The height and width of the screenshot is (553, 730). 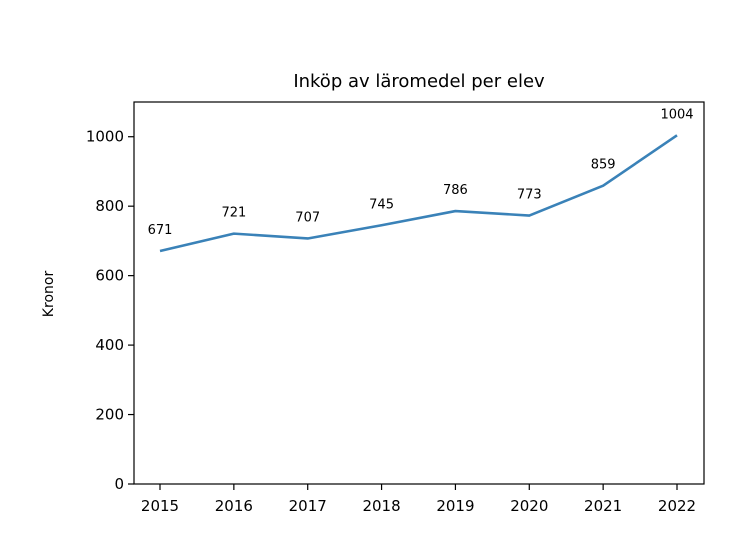 What do you see at coordinates (234, 506) in the screenshot?
I see `x-tick-label: 2016` at bounding box center [234, 506].